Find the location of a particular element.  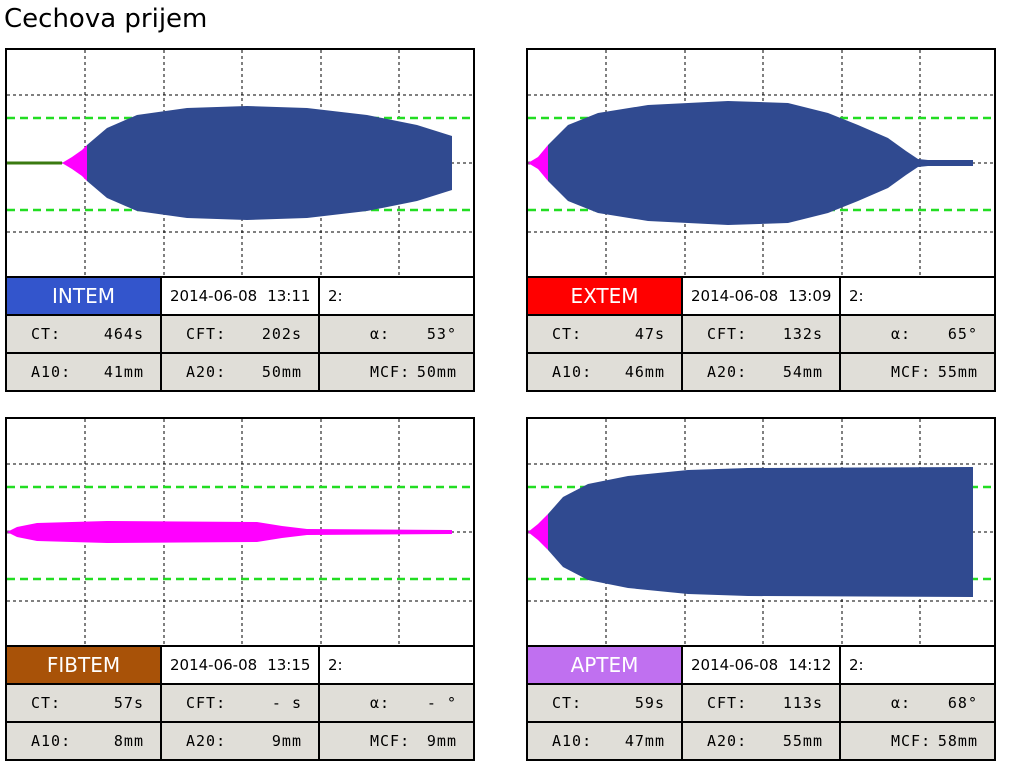

parameter-value: 46mm is located at coordinates (644, 372).